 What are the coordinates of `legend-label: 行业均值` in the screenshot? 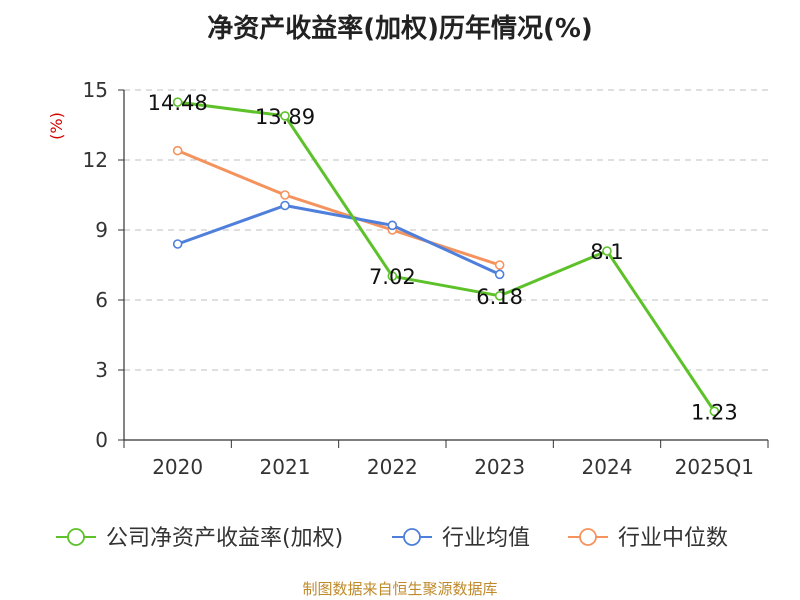 It's located at (486, 538).